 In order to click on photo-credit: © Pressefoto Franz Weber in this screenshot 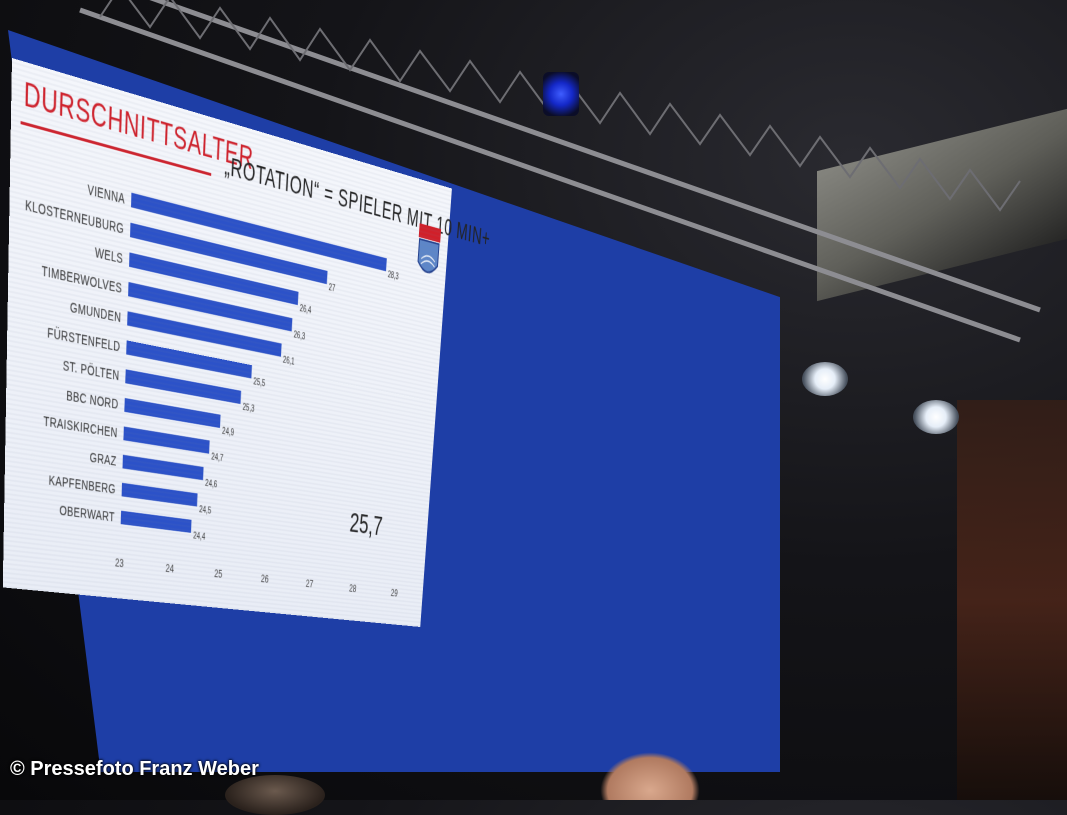, I will do `click(134, 769)`.